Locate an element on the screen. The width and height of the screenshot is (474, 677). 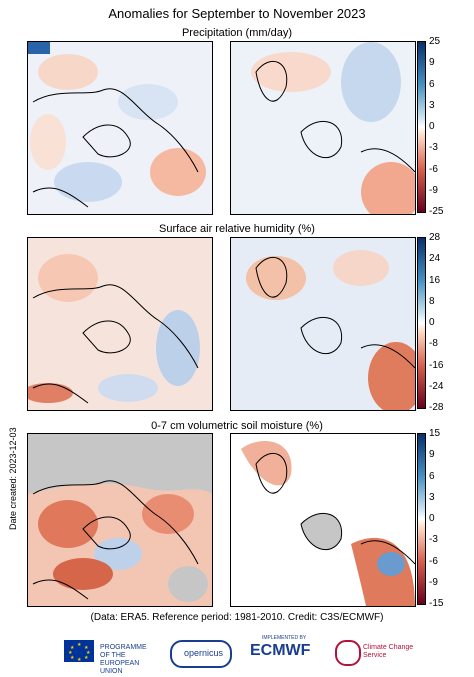
map-north-soil-moisture is located at coordinates (120, 520).